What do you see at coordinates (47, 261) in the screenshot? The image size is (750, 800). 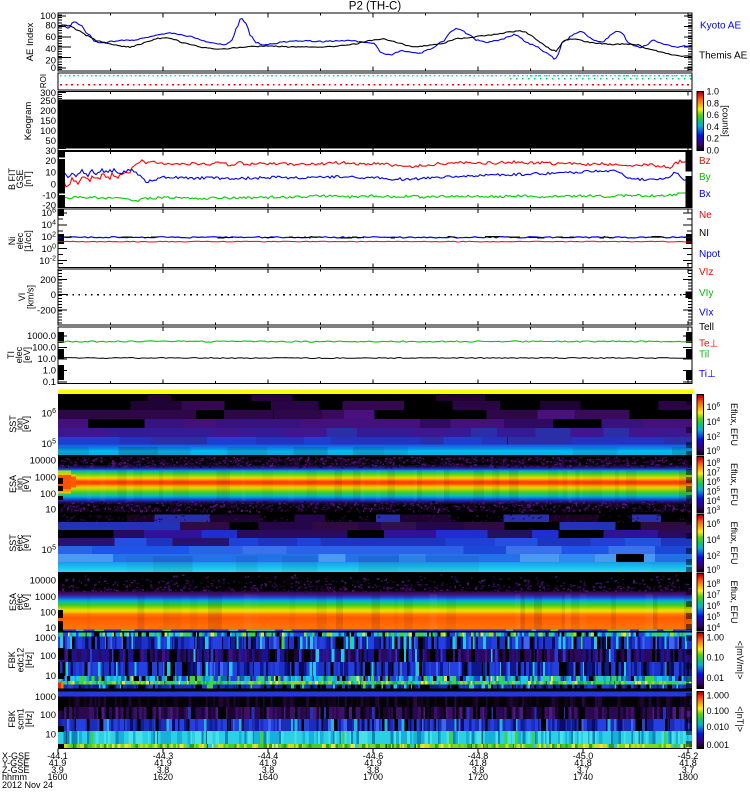 I see `svg-text: 10-2` at bounding box center [47, 261].